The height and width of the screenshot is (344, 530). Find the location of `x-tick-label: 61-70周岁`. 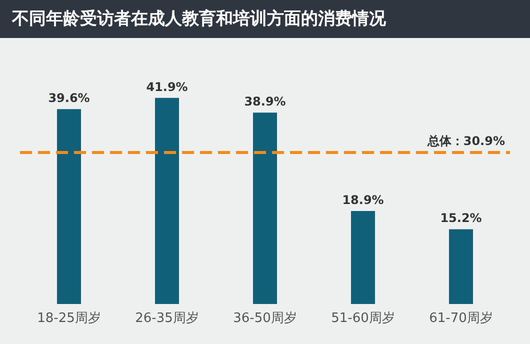

x-tick-label: 61-70周岁 is located at coordinates (461, 318).